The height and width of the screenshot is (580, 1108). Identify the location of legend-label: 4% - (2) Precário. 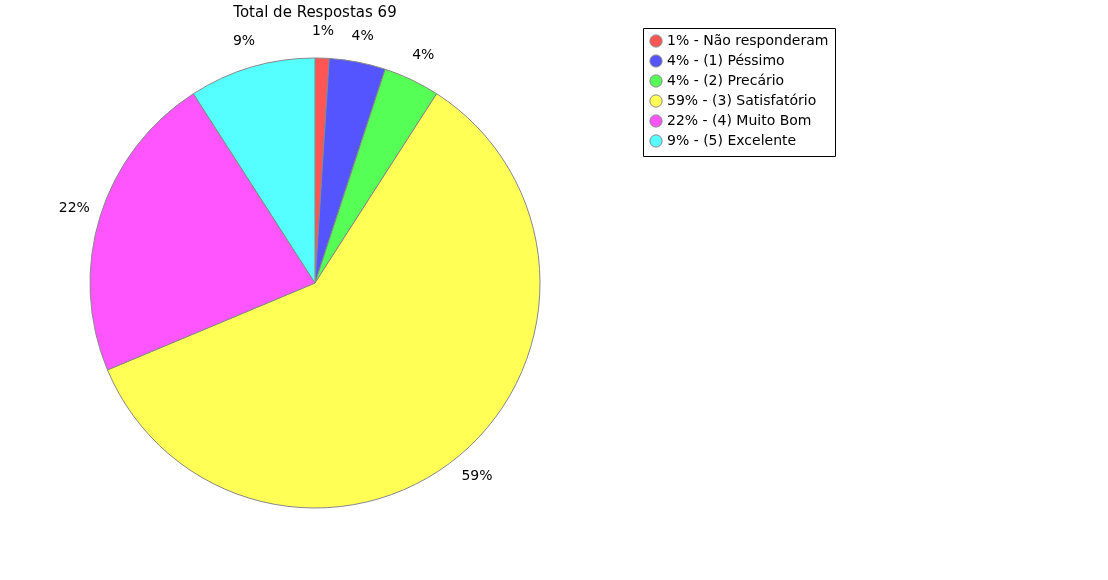
(726, 80).